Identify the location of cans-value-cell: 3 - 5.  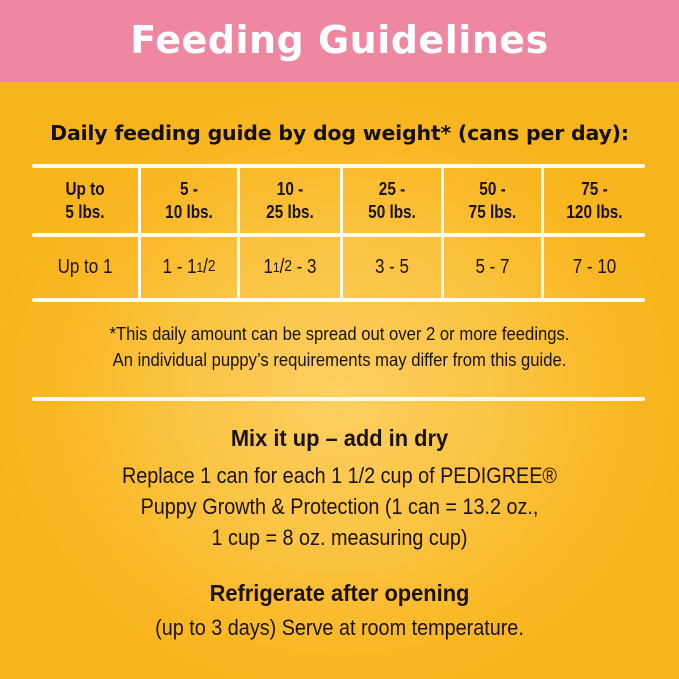
(392, 266).